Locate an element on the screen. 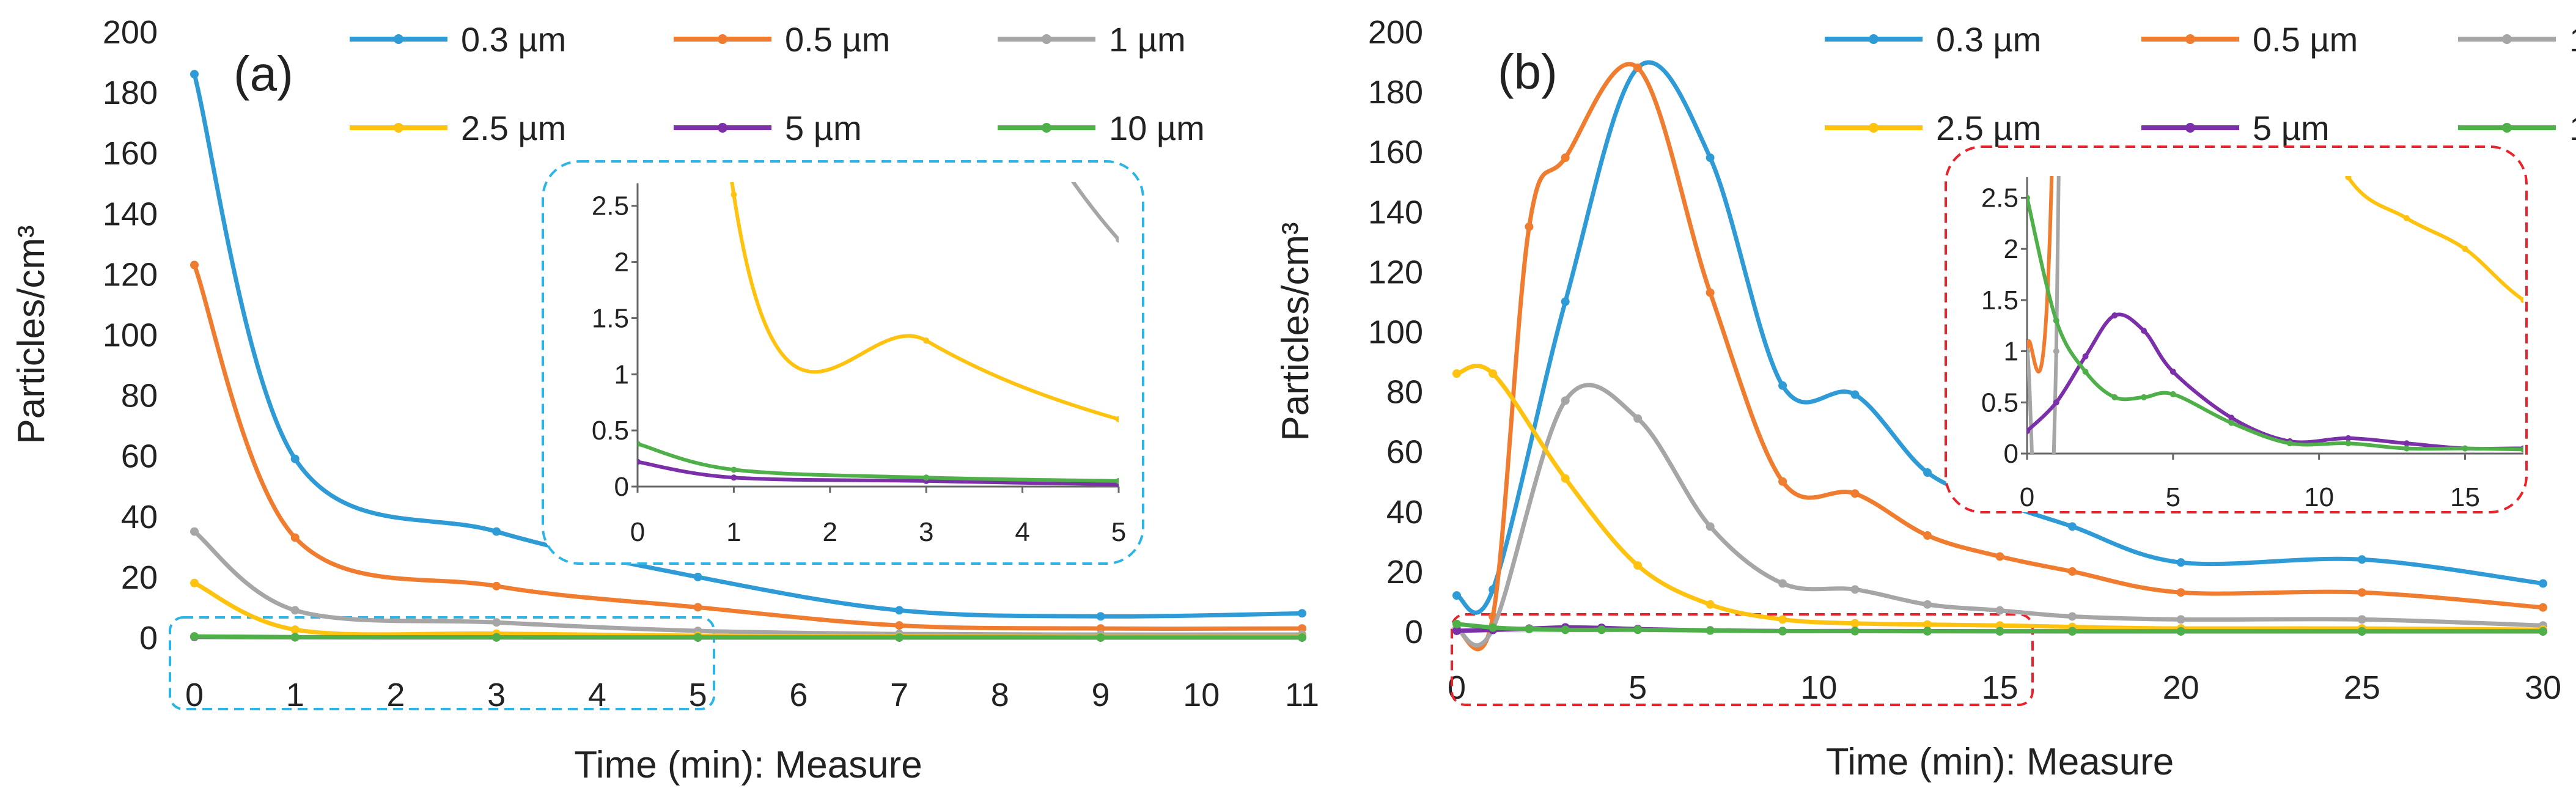  inset-series-line-10-um is located at coordinates (878, 463).